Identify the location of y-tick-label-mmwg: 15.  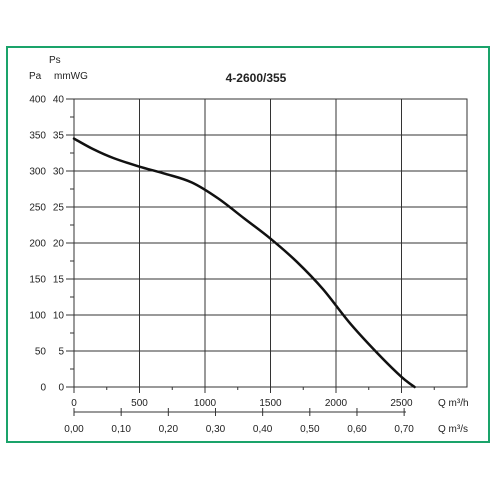
(59, 280).